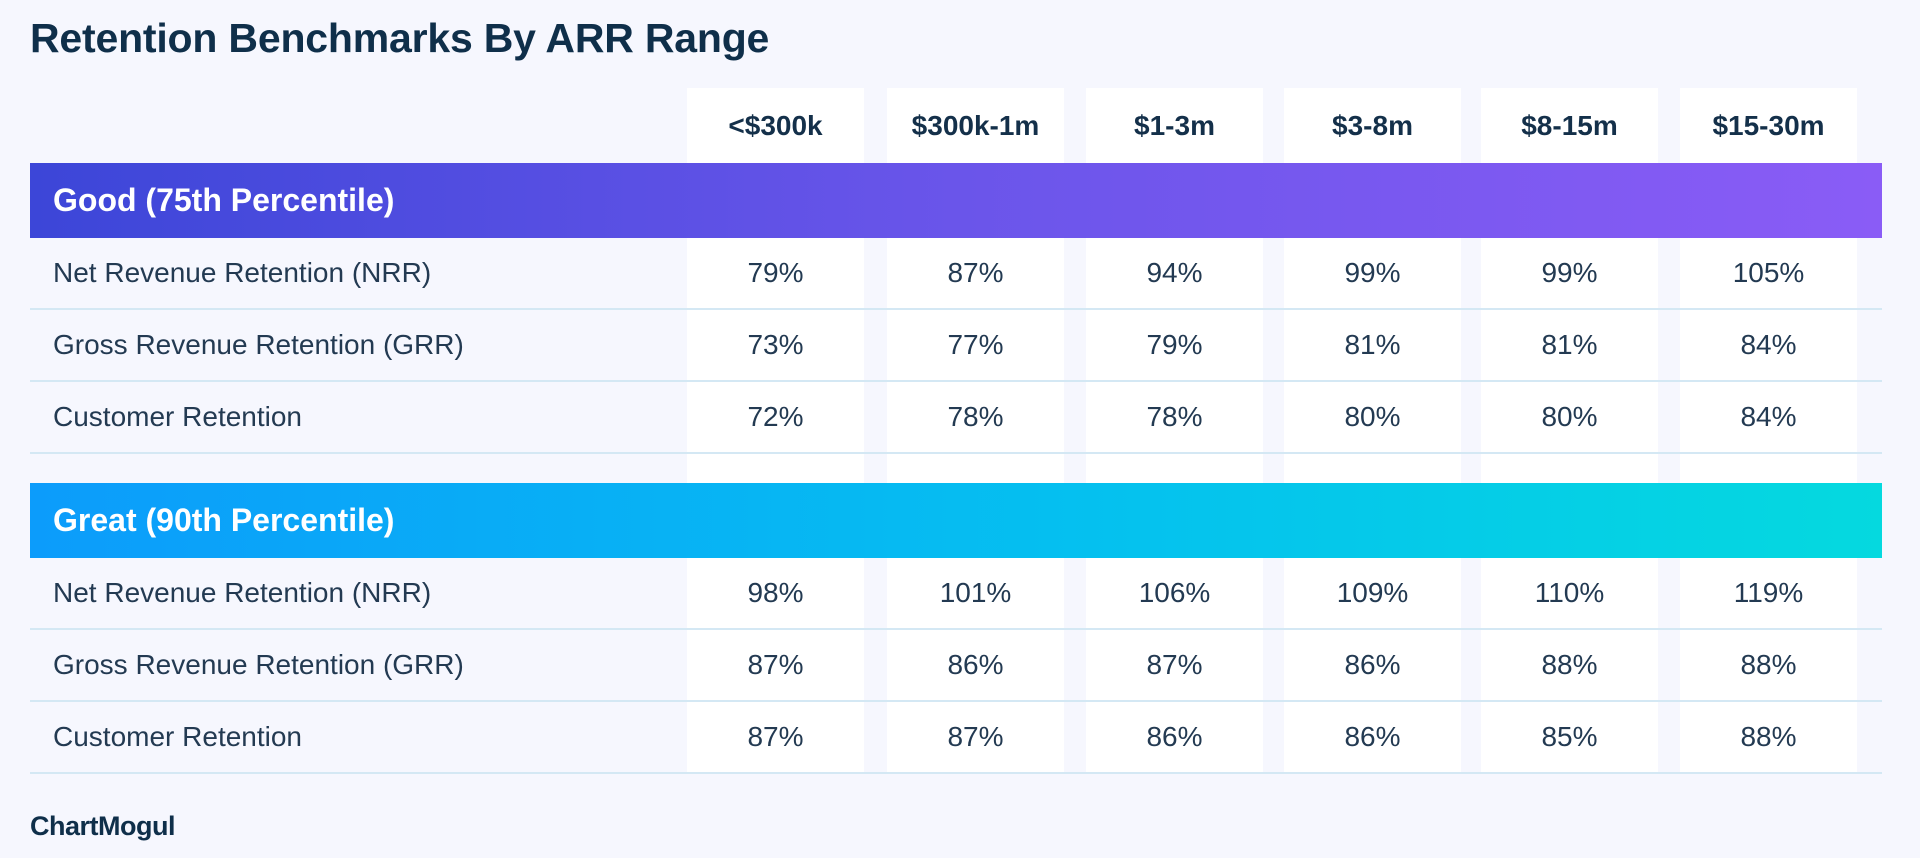  Describe the element at coordinates (975, 125) in the screenshot. I see `column-header: $300k-1m` at that location.